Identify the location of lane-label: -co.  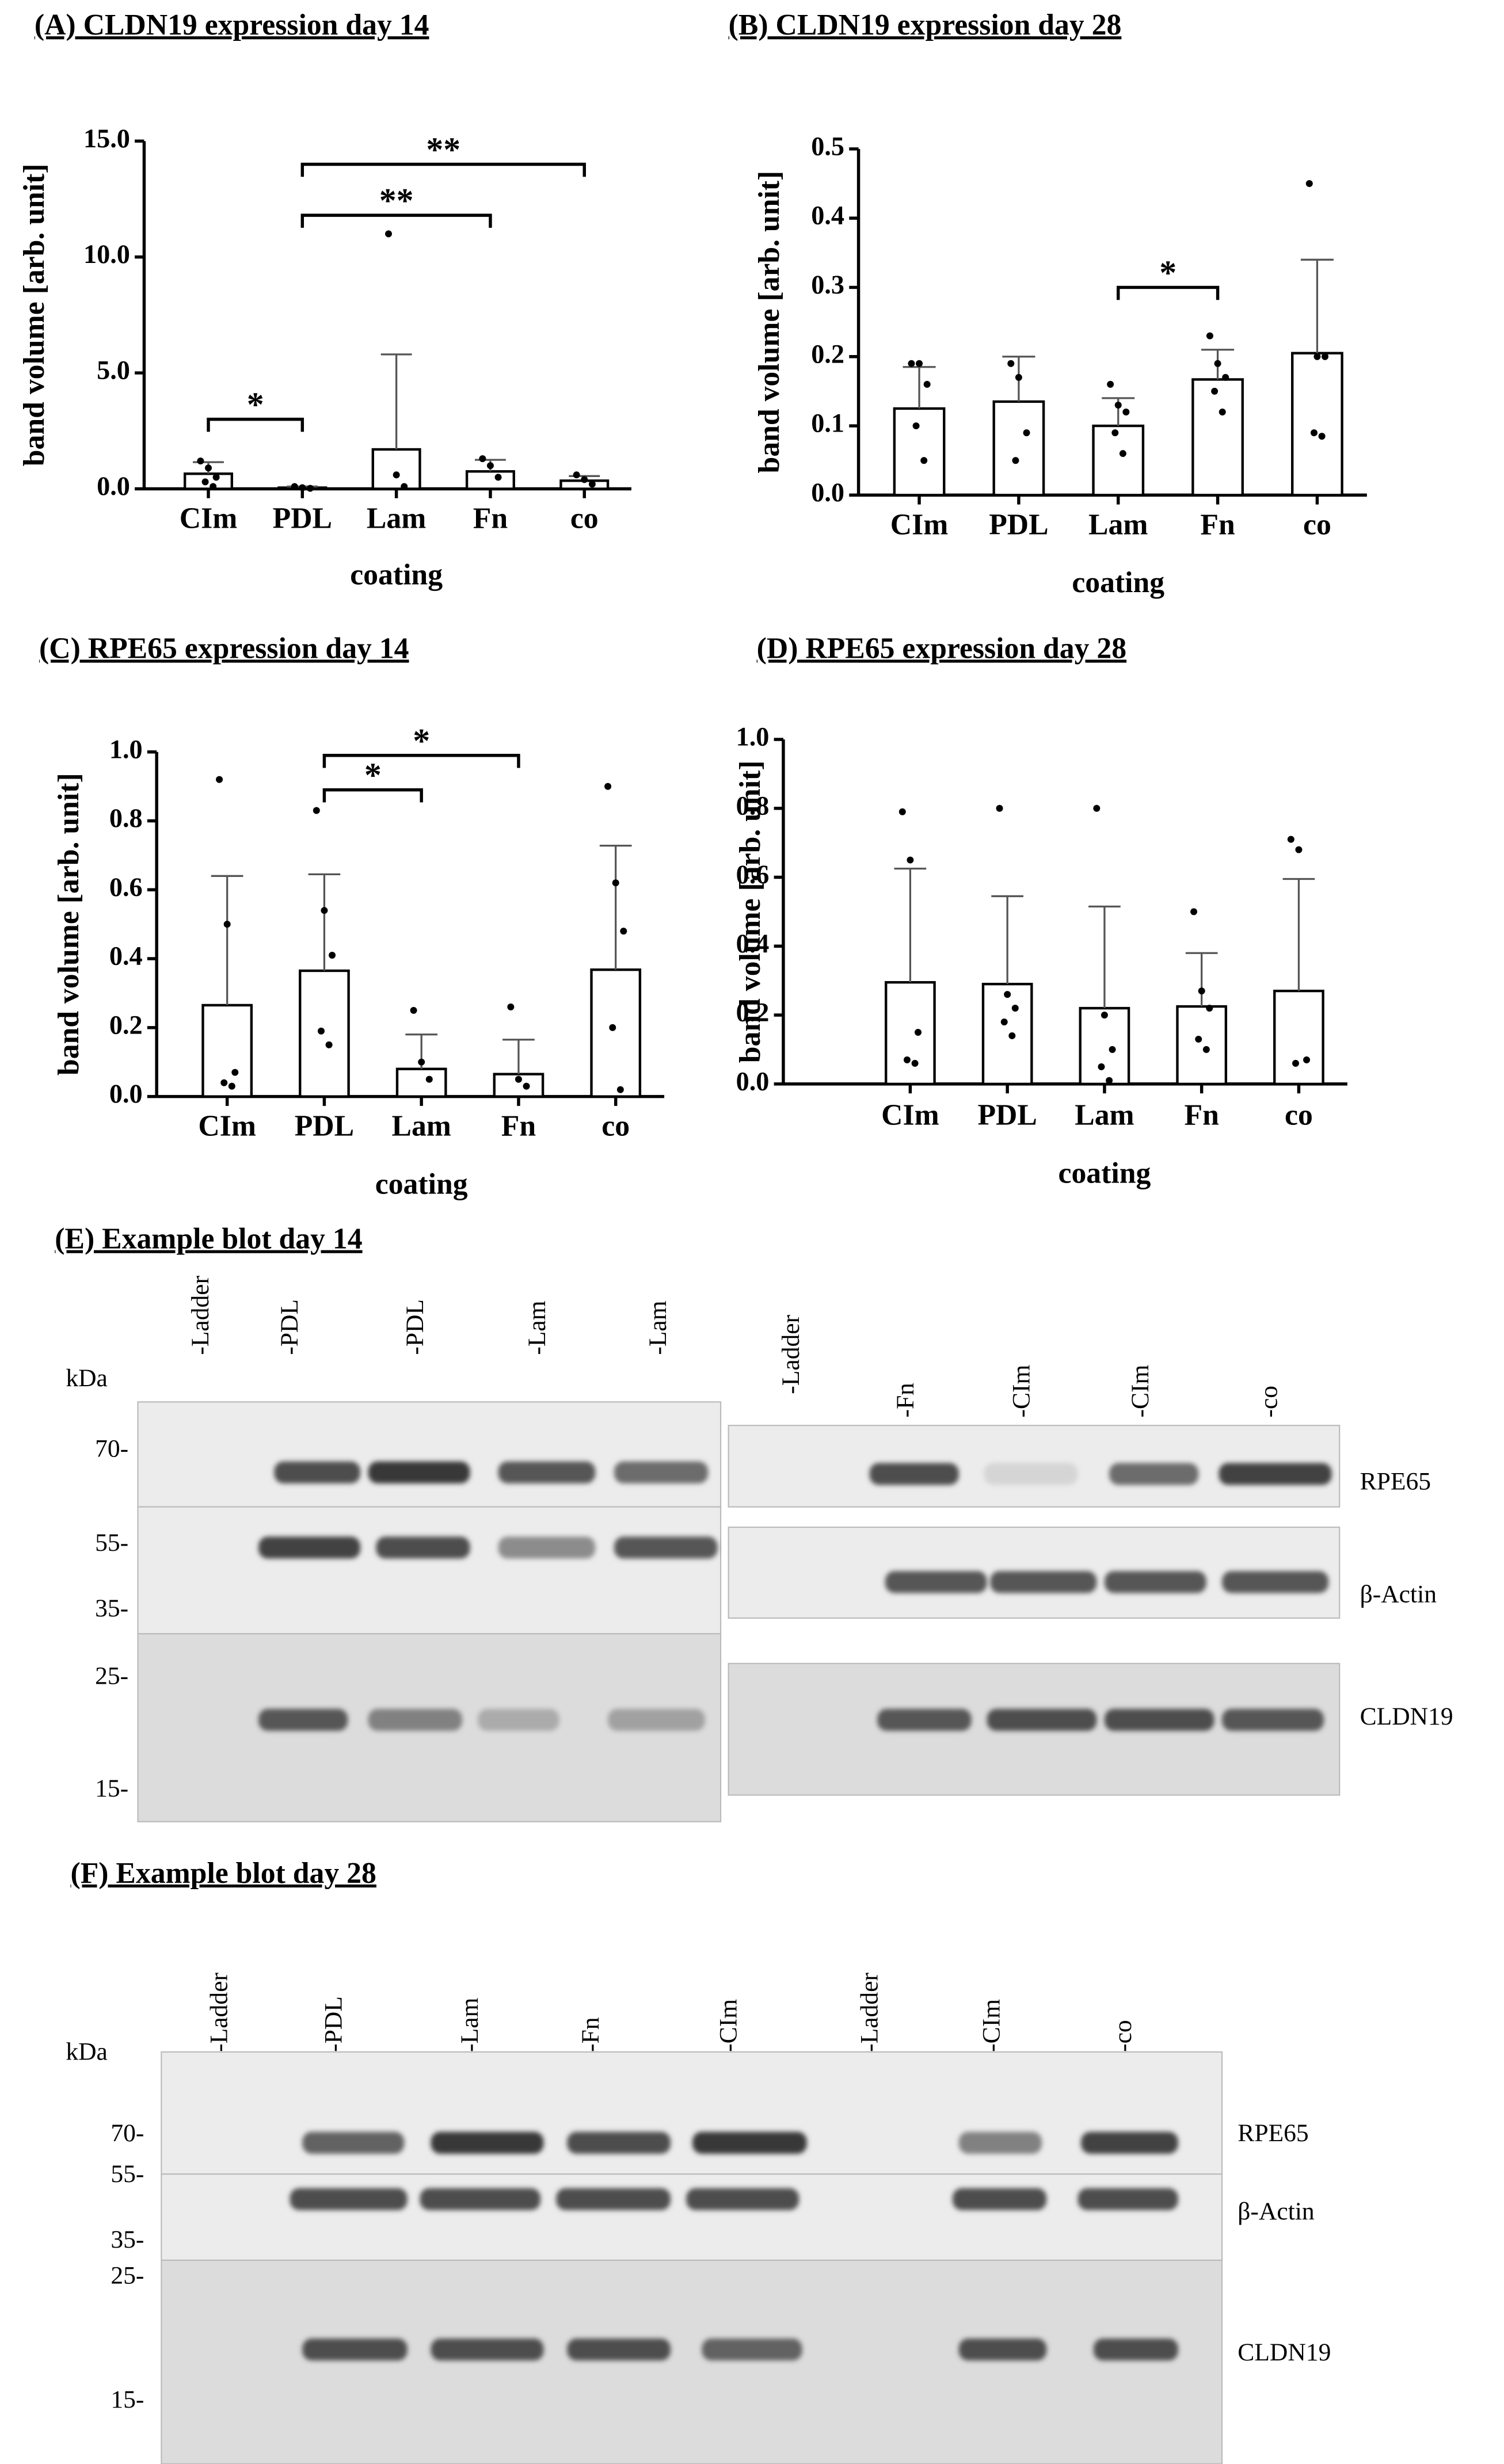
(1123, 2036).